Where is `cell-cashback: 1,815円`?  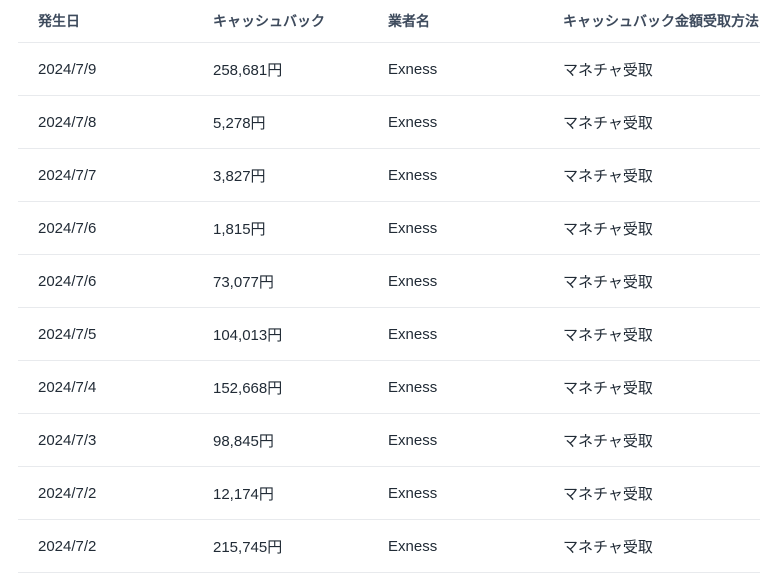 cell-cashback: 1,815円 is located at coordinates (280, 228).